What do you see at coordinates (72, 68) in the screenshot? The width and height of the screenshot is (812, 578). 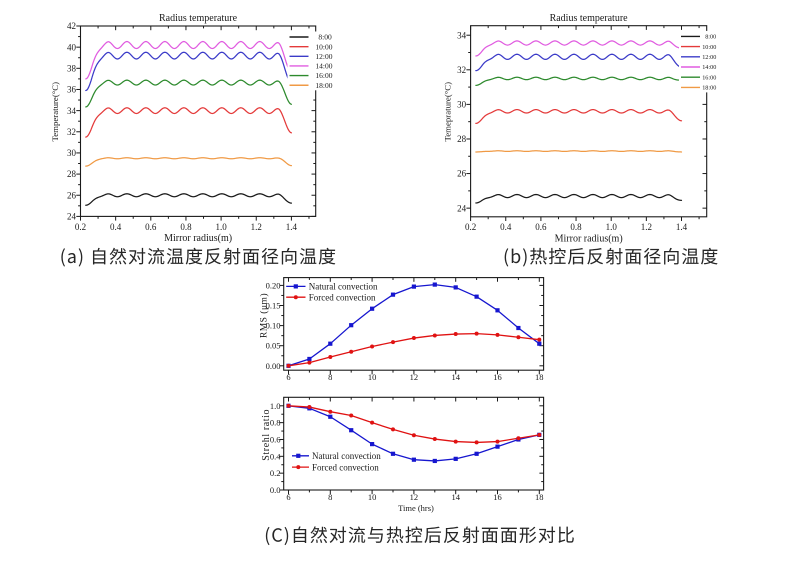 I see `svg-text: 38` at bounding box center [72, 68].